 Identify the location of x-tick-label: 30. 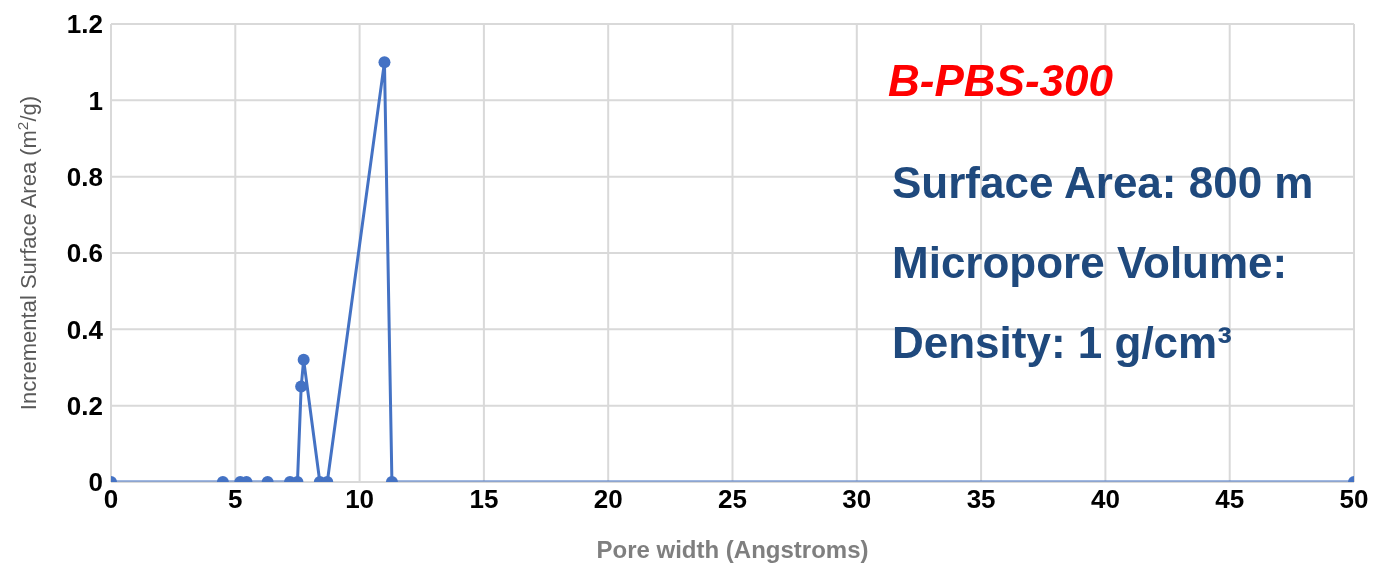
(857, 499).